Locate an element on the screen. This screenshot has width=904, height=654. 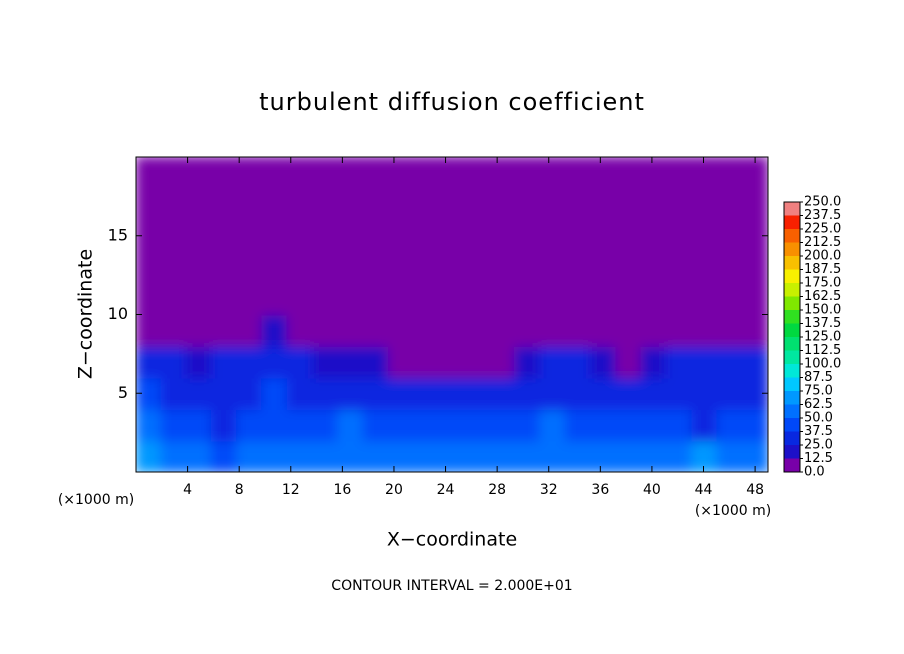
x-tick-label: 36 is located at coordinates (600, 490).